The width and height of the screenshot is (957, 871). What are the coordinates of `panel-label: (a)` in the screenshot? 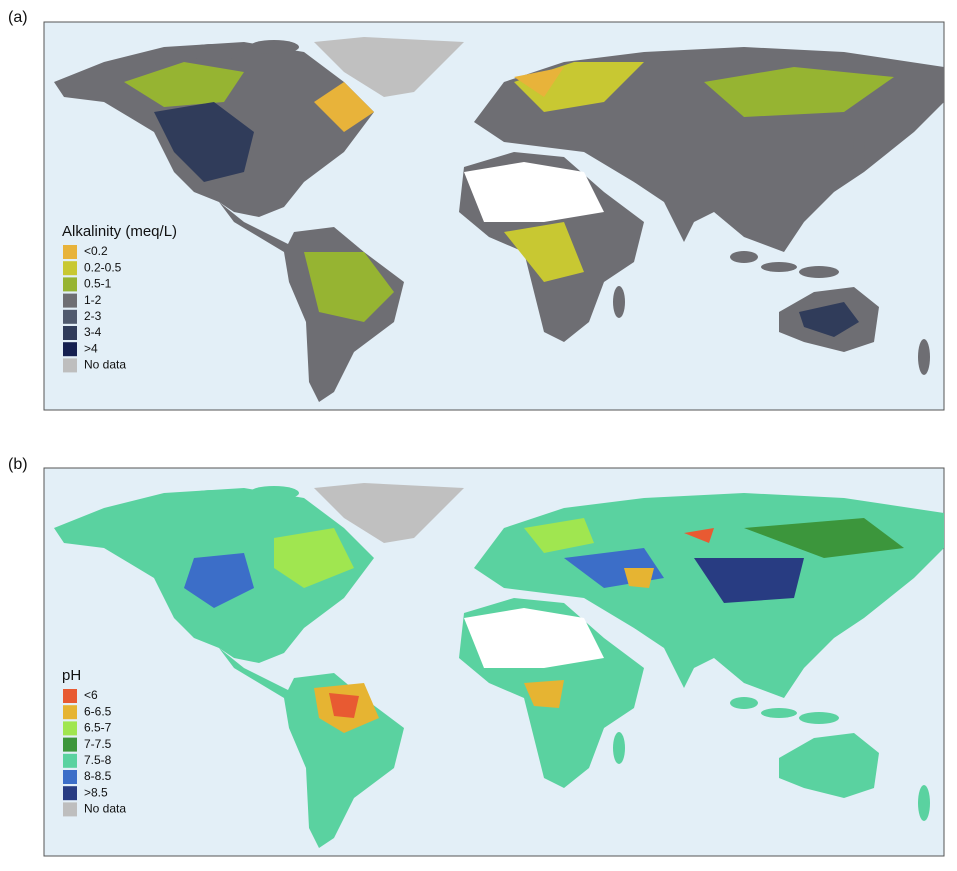 It's located at (18, 17).